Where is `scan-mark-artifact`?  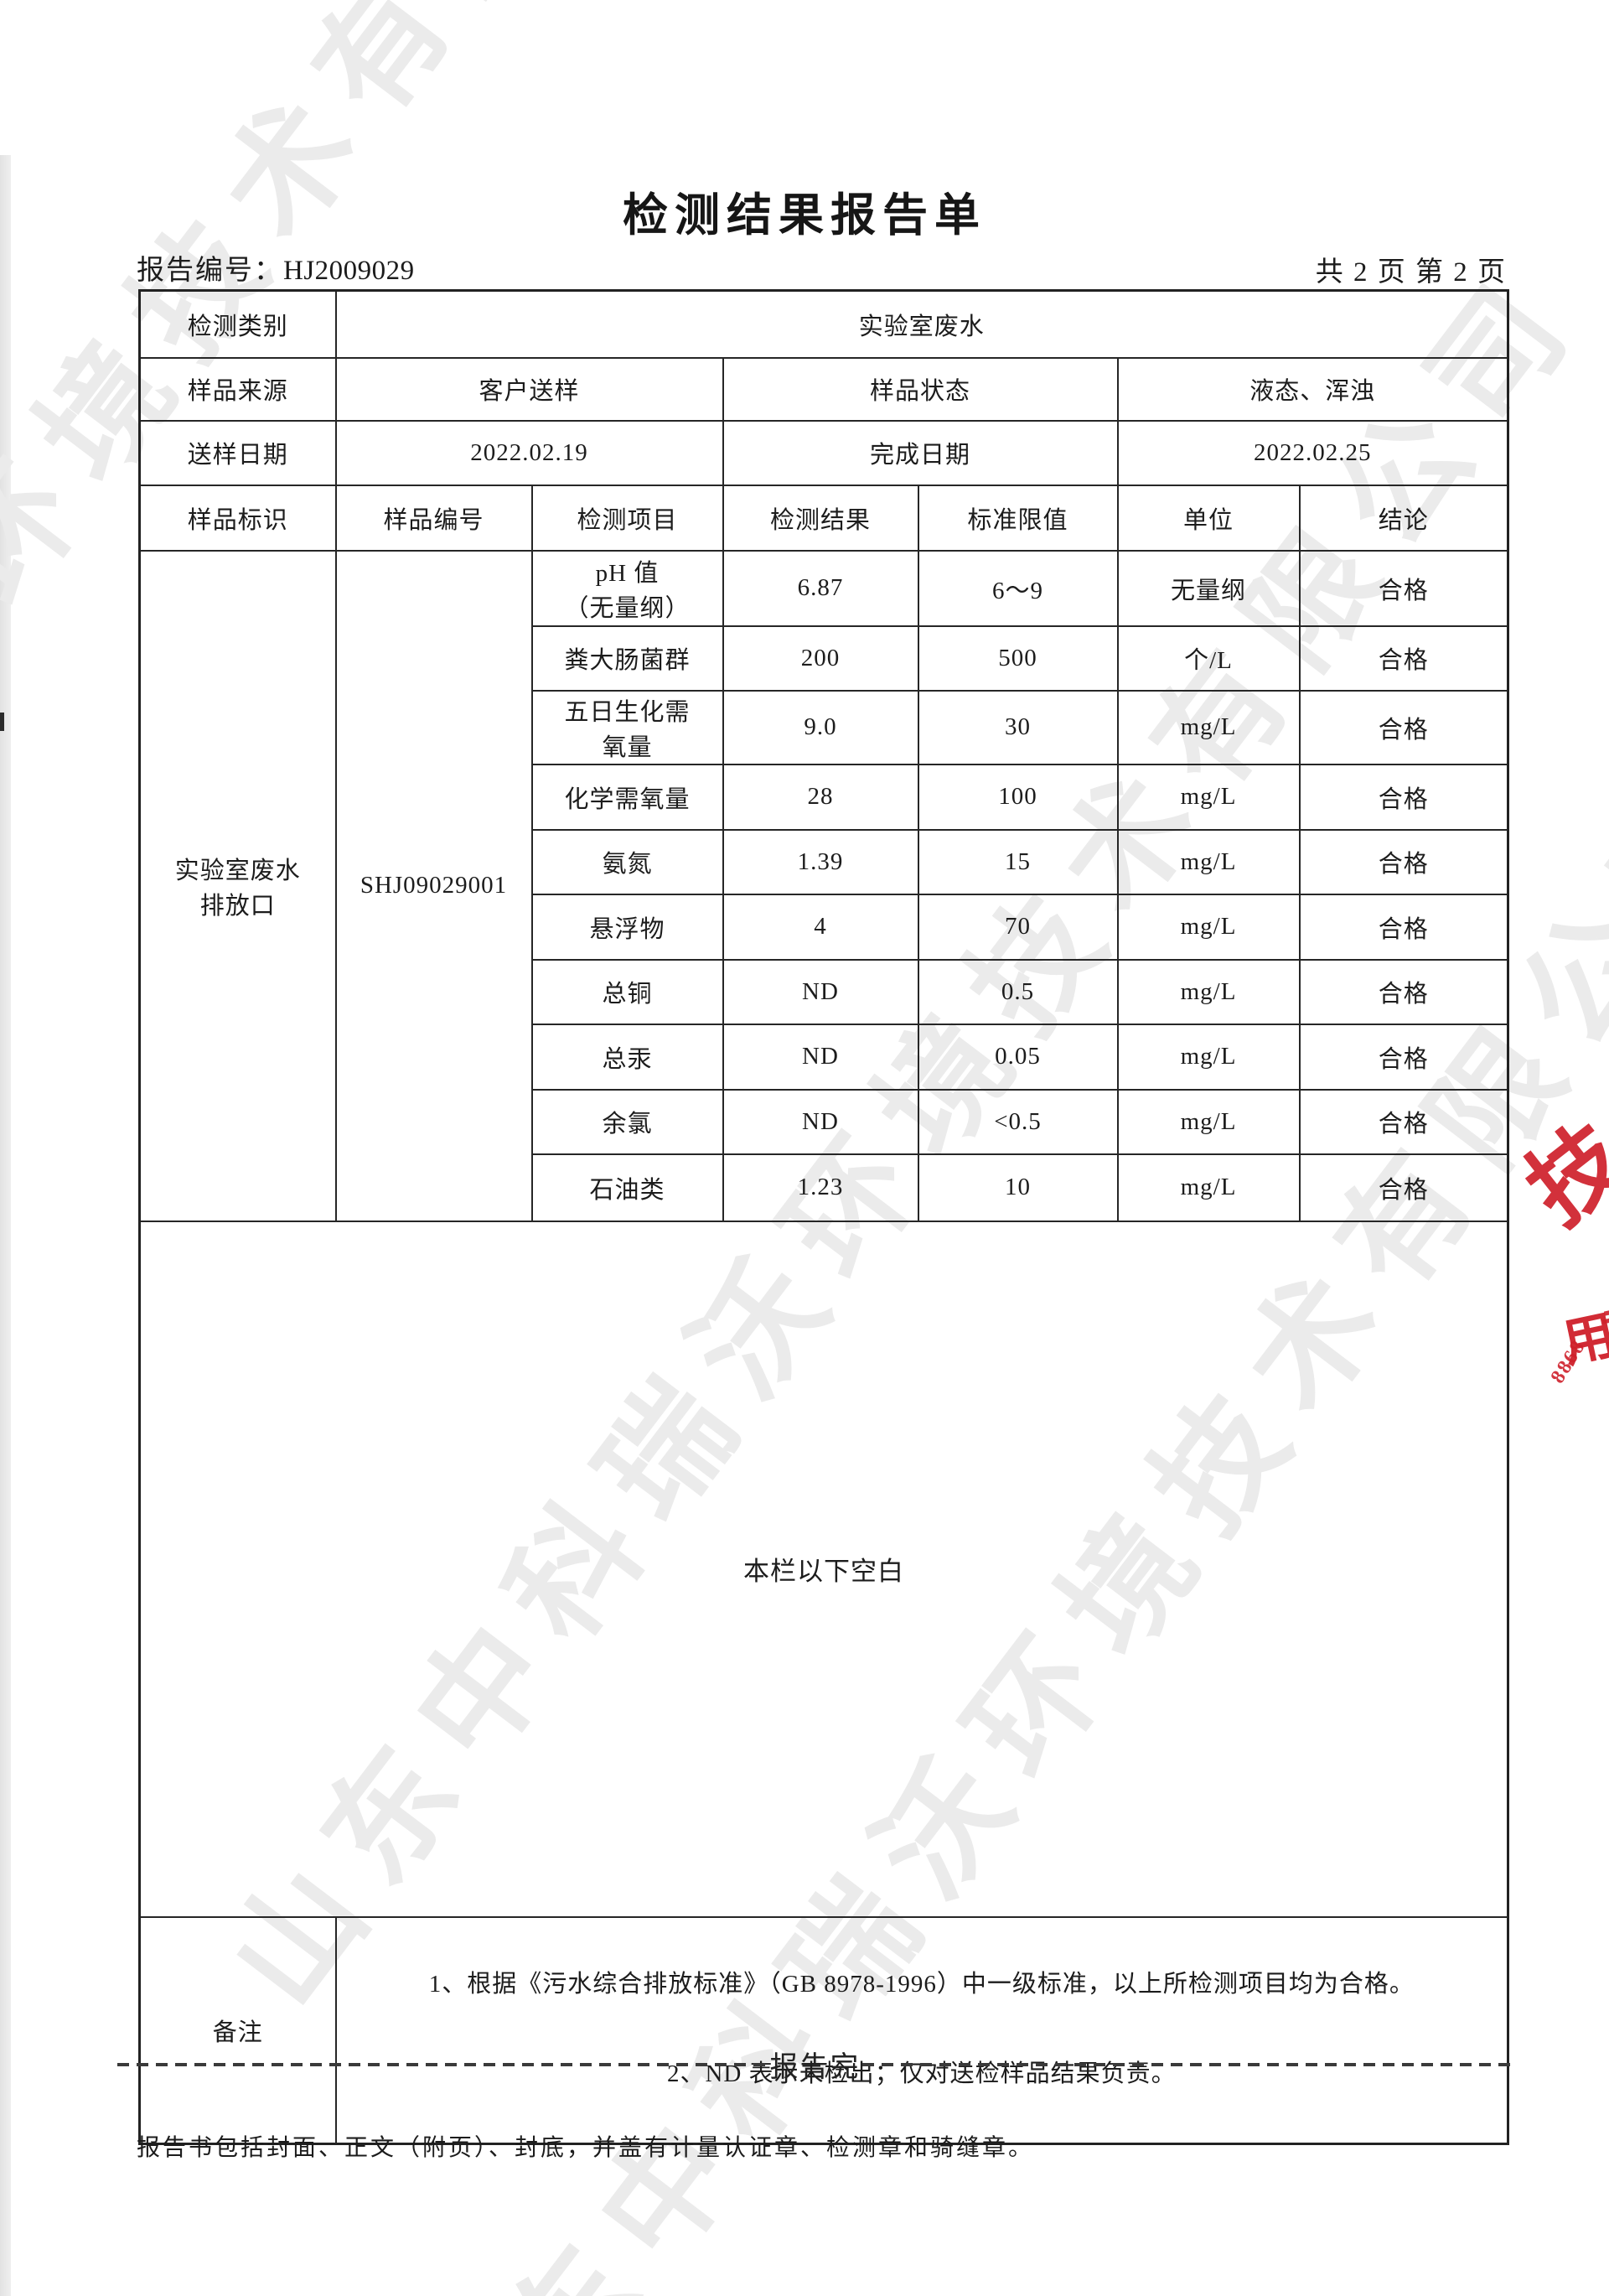
scan-mark-artifact is located at coordinates (2, 722).